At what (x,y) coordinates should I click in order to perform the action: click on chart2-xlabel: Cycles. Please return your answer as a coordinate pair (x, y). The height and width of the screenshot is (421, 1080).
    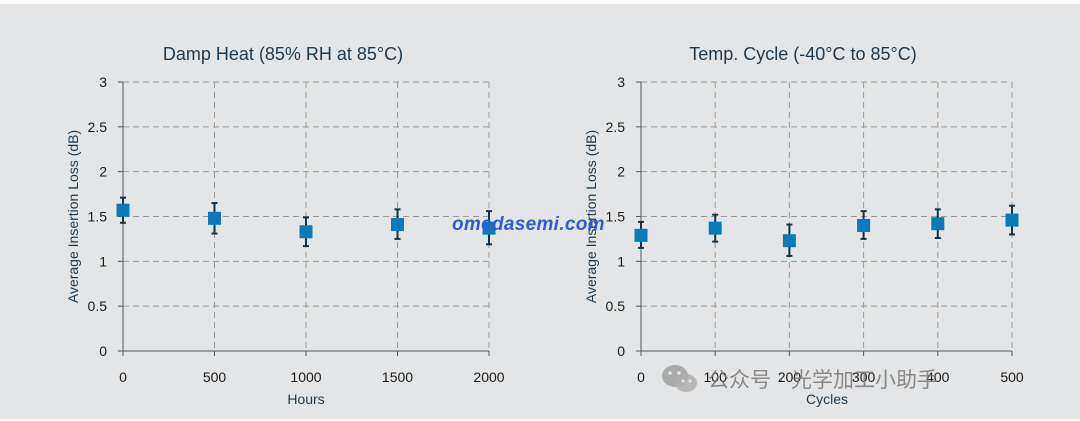
    Looking at the image, I should click on (827, 399).